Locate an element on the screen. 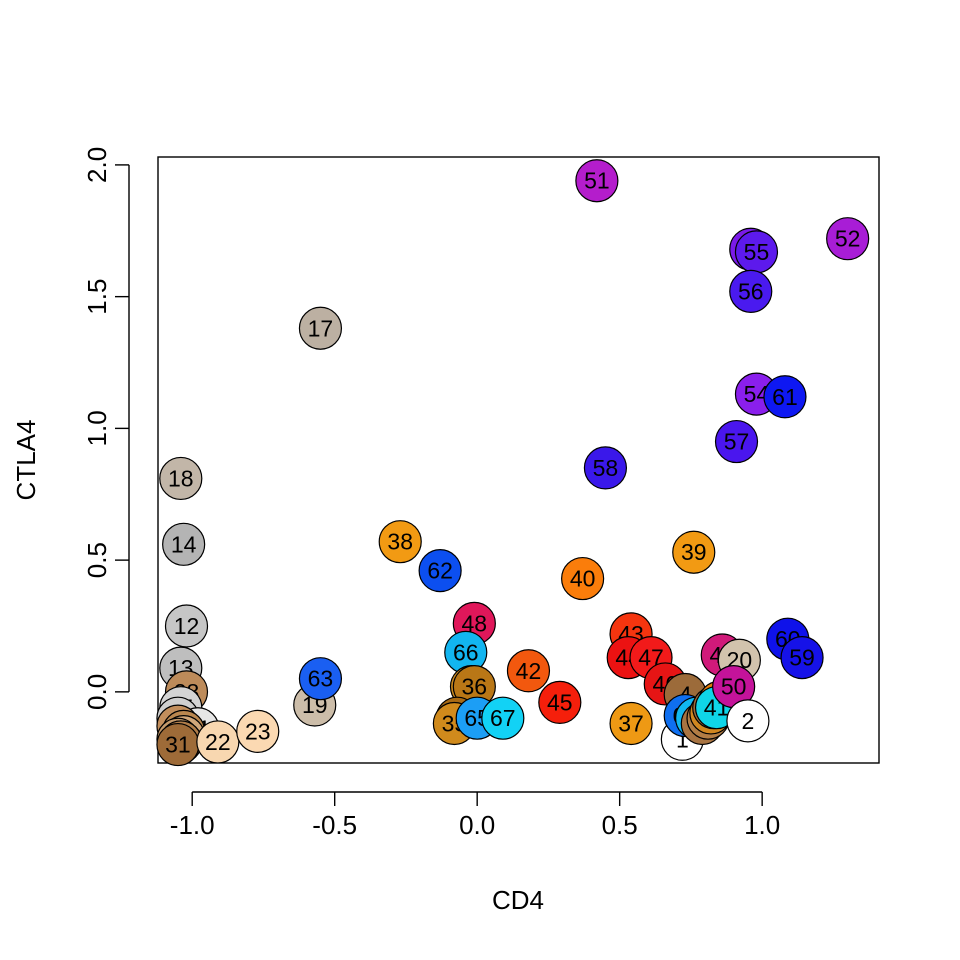 This screenshot has width=960, height=960. data-point-label: 59 is located at coordinates (802, 658).